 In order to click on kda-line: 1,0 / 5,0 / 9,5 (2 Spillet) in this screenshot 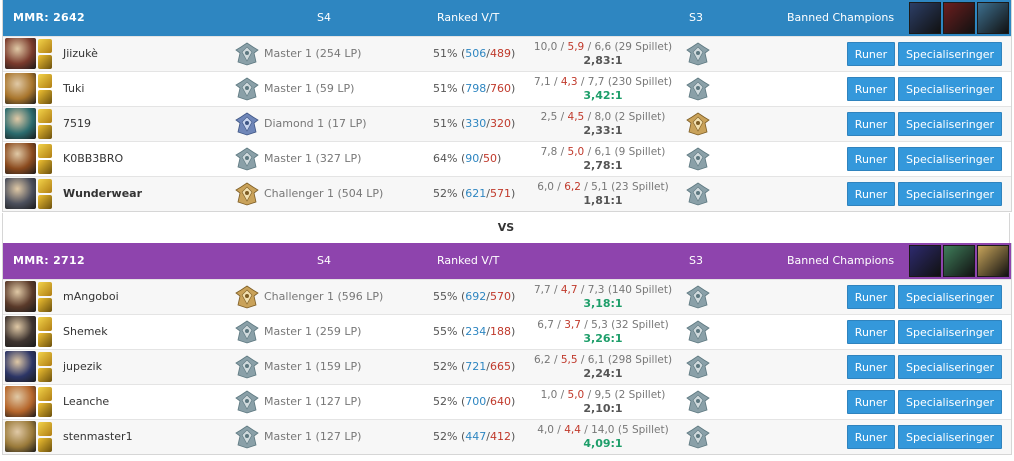, I will do `click(603, 395)`.